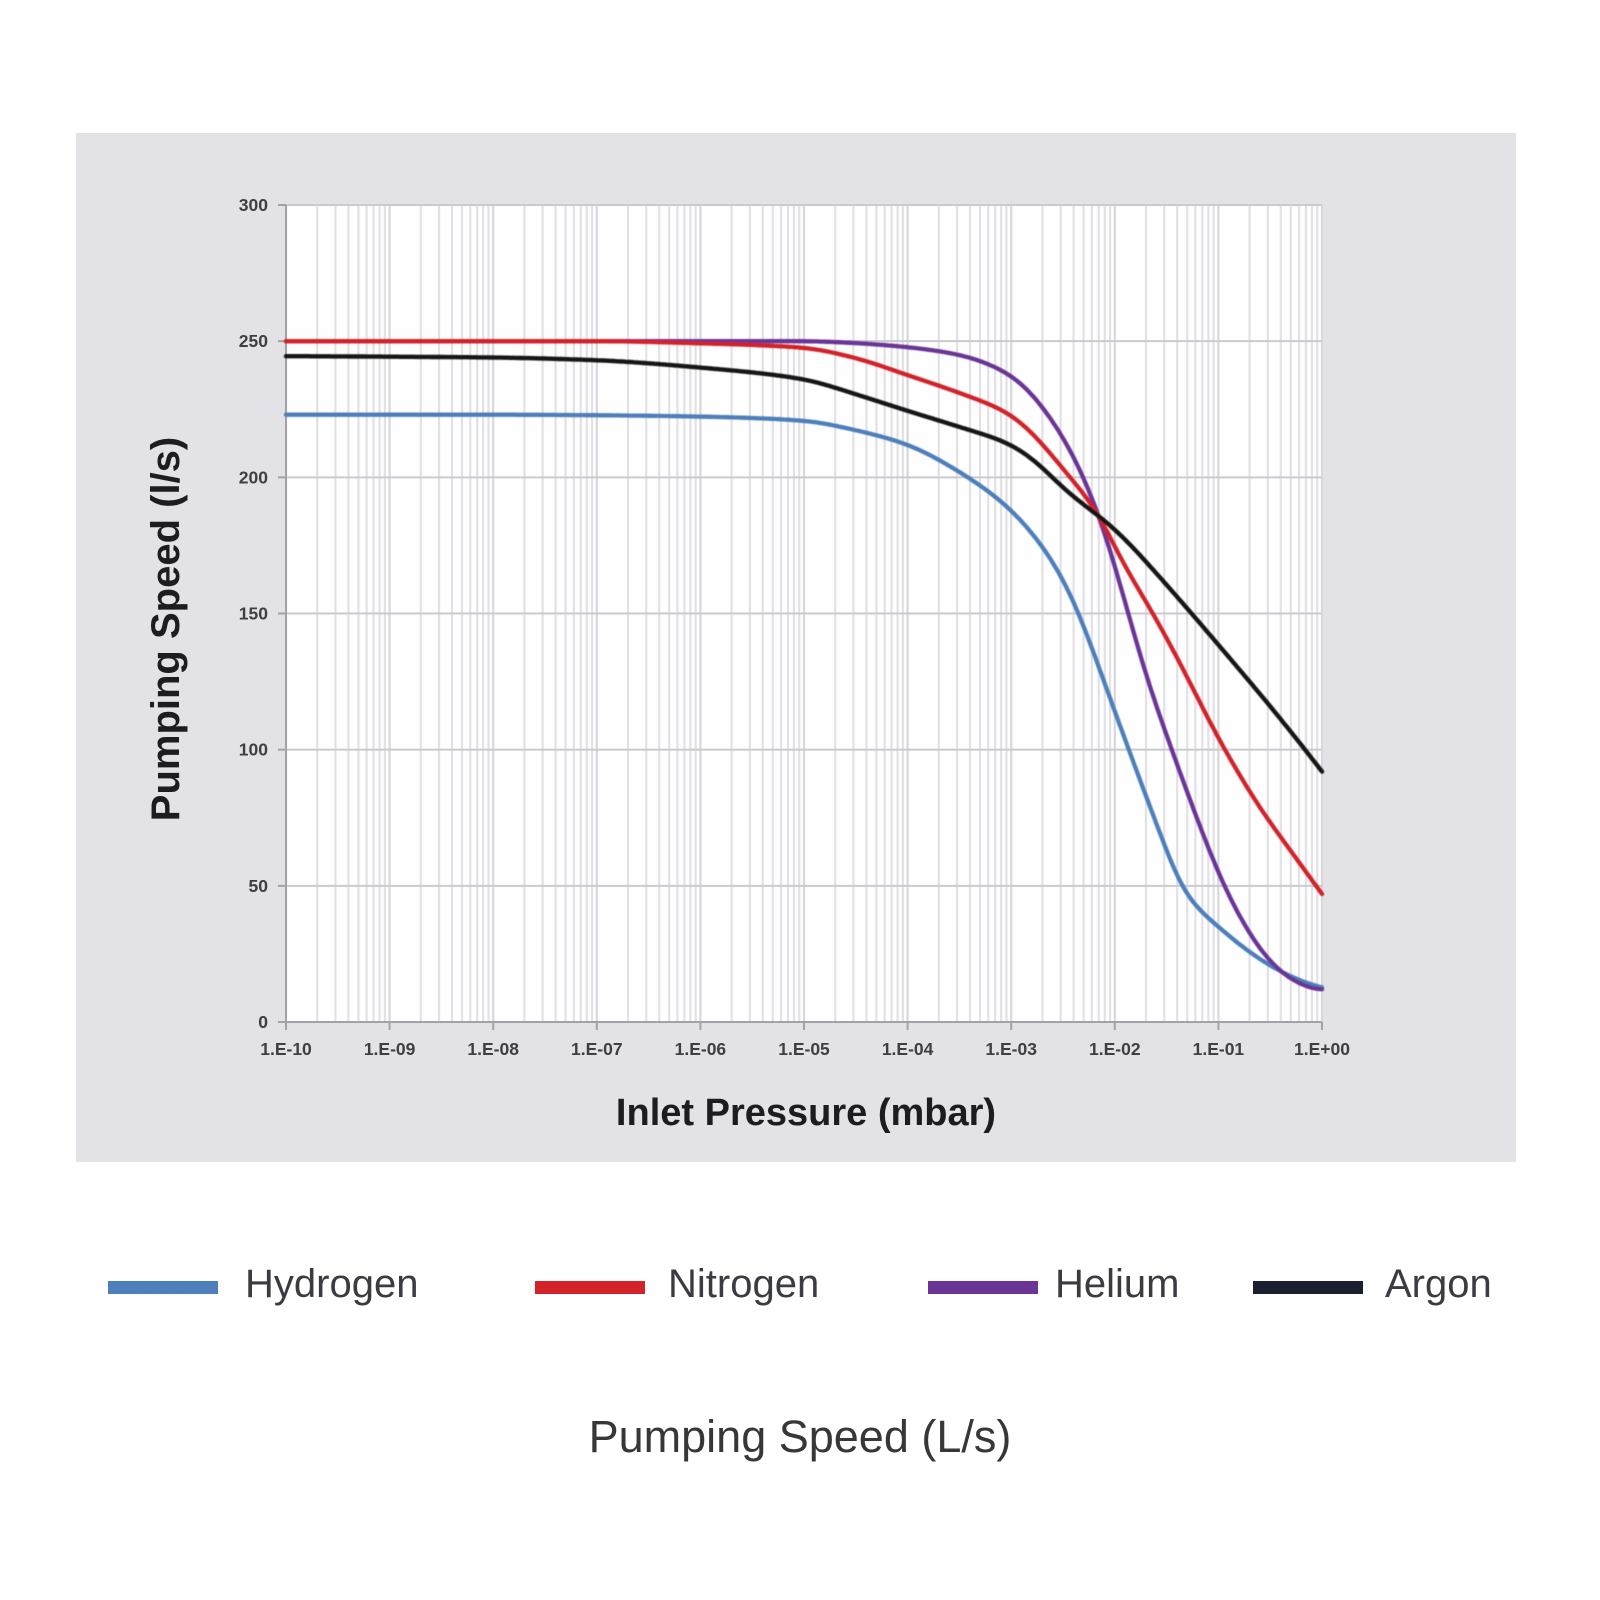 The width and height of the screenshot is (1600, 1600). What do you see at coordinates (1322, 1049) in the screenshot?
I see `svg-text: 1.E+00` at bounding box center [1322, 1049].